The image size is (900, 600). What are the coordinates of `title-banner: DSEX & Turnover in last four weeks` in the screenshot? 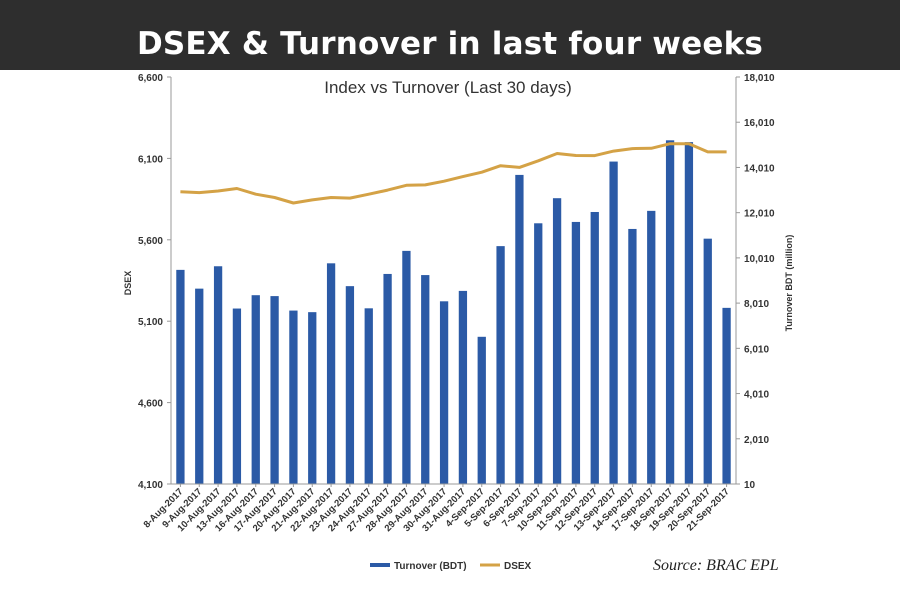 It's located at (450, 35).